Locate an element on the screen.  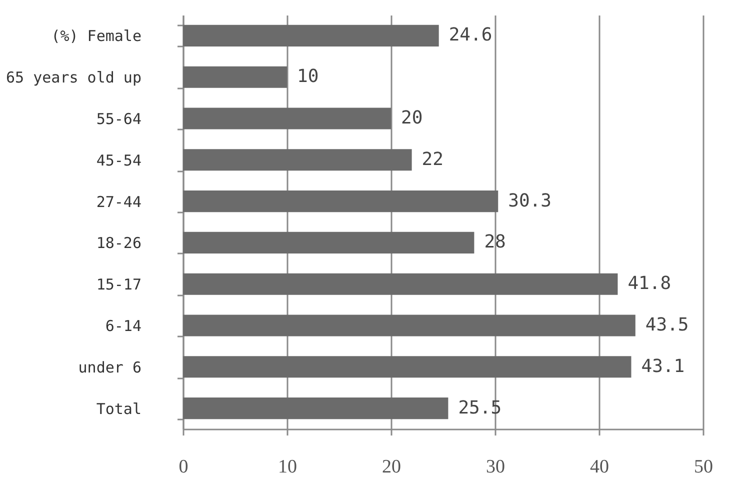
data-label: 43.1 is located at coordinates (663, 366).